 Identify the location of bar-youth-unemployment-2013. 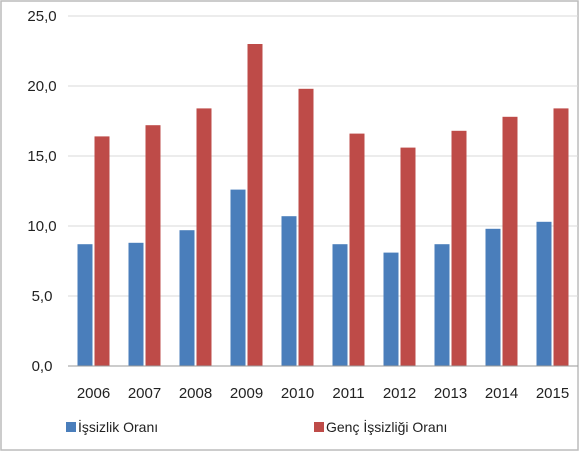
(459, 248).